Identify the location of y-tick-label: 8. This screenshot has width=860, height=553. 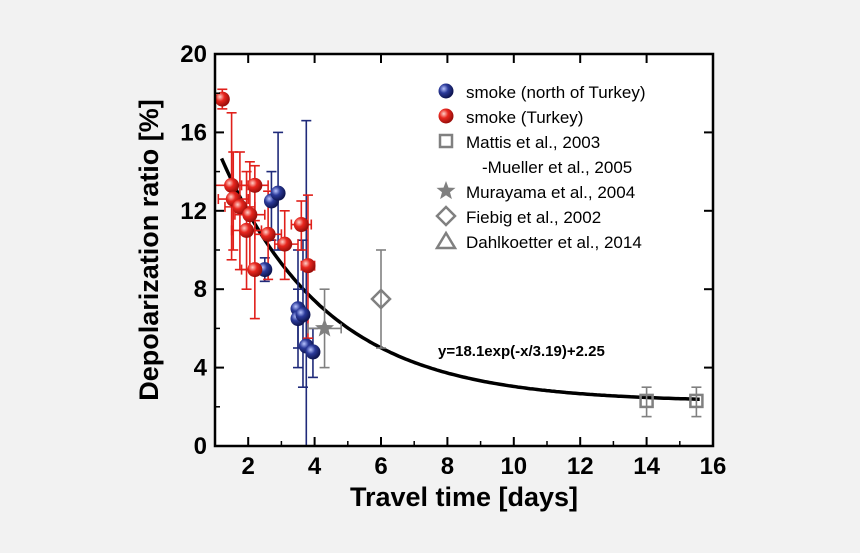
(200, 289).